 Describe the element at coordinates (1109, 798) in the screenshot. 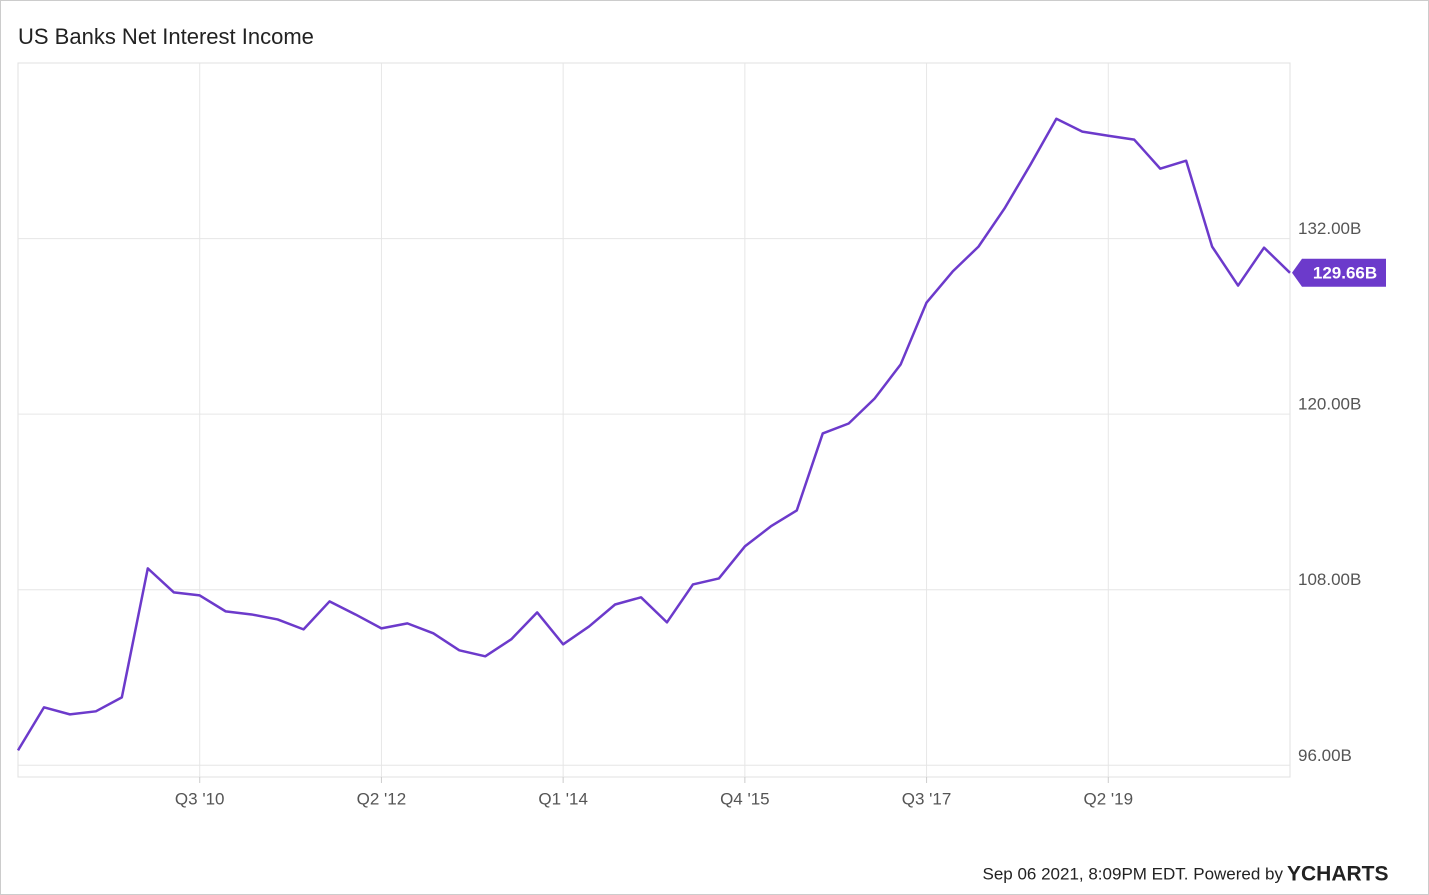

I see `x-tick-label: Q2 '19` at that location.